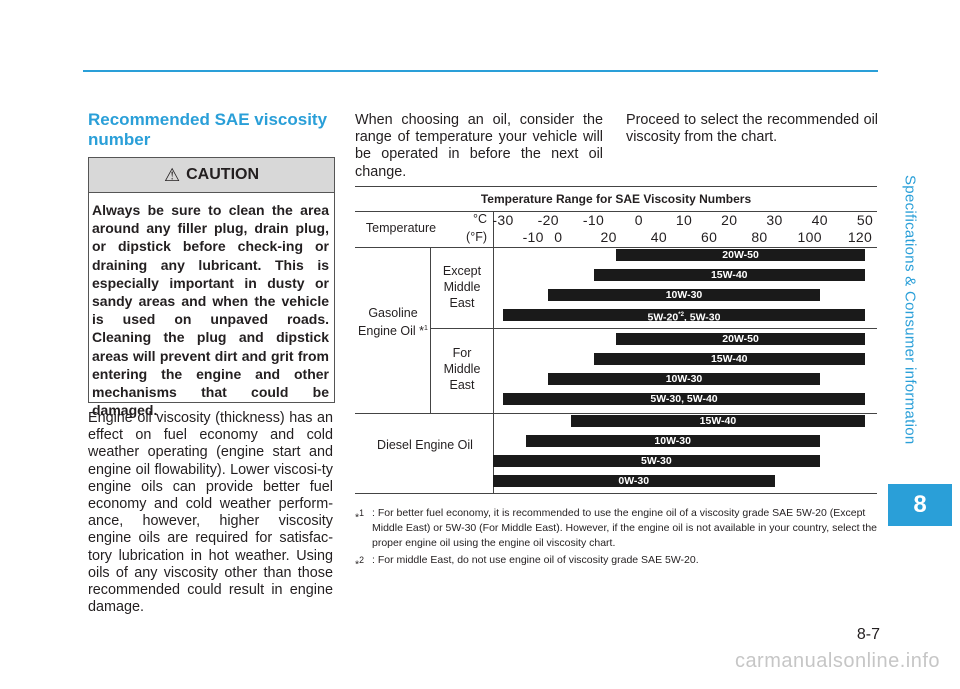  Describe the element at coordinates (503, 220) in the screenshot. I see `celsius-tick-label: -30` at that location.